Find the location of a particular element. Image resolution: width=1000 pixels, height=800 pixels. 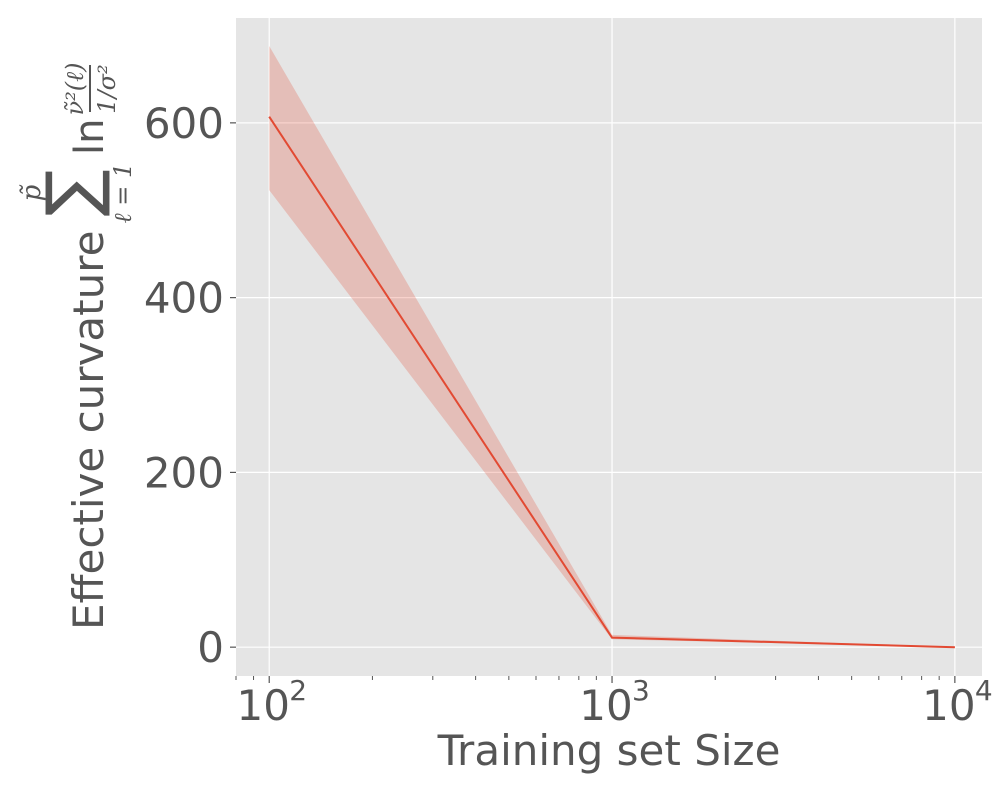

x-axis-ticks: 10 2 10 3 10 4 is located at coordinates (614, 702).